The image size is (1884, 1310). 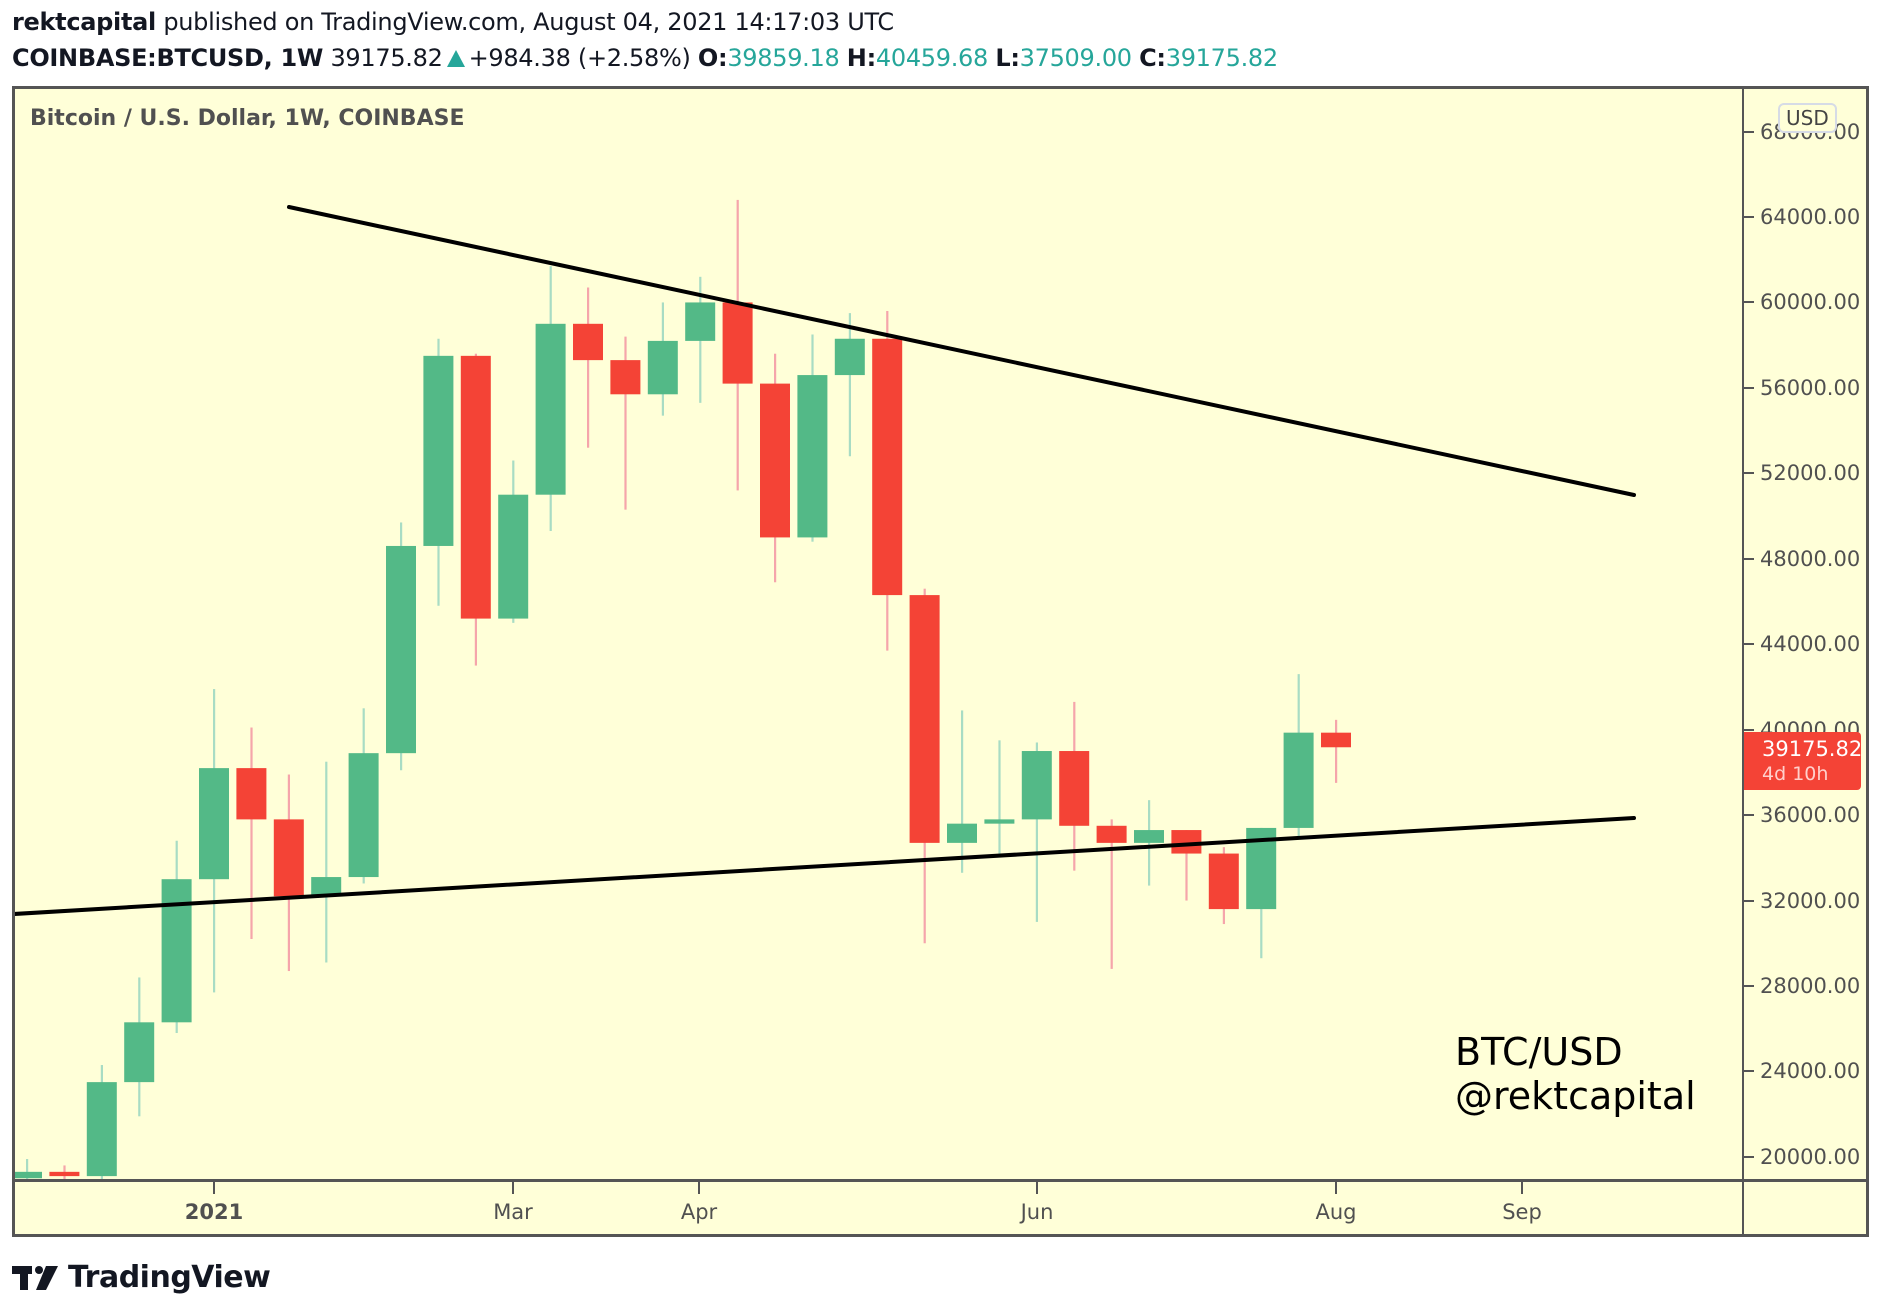 I want to click on date-tick-label: Mar, so click(x=513, y=1212).